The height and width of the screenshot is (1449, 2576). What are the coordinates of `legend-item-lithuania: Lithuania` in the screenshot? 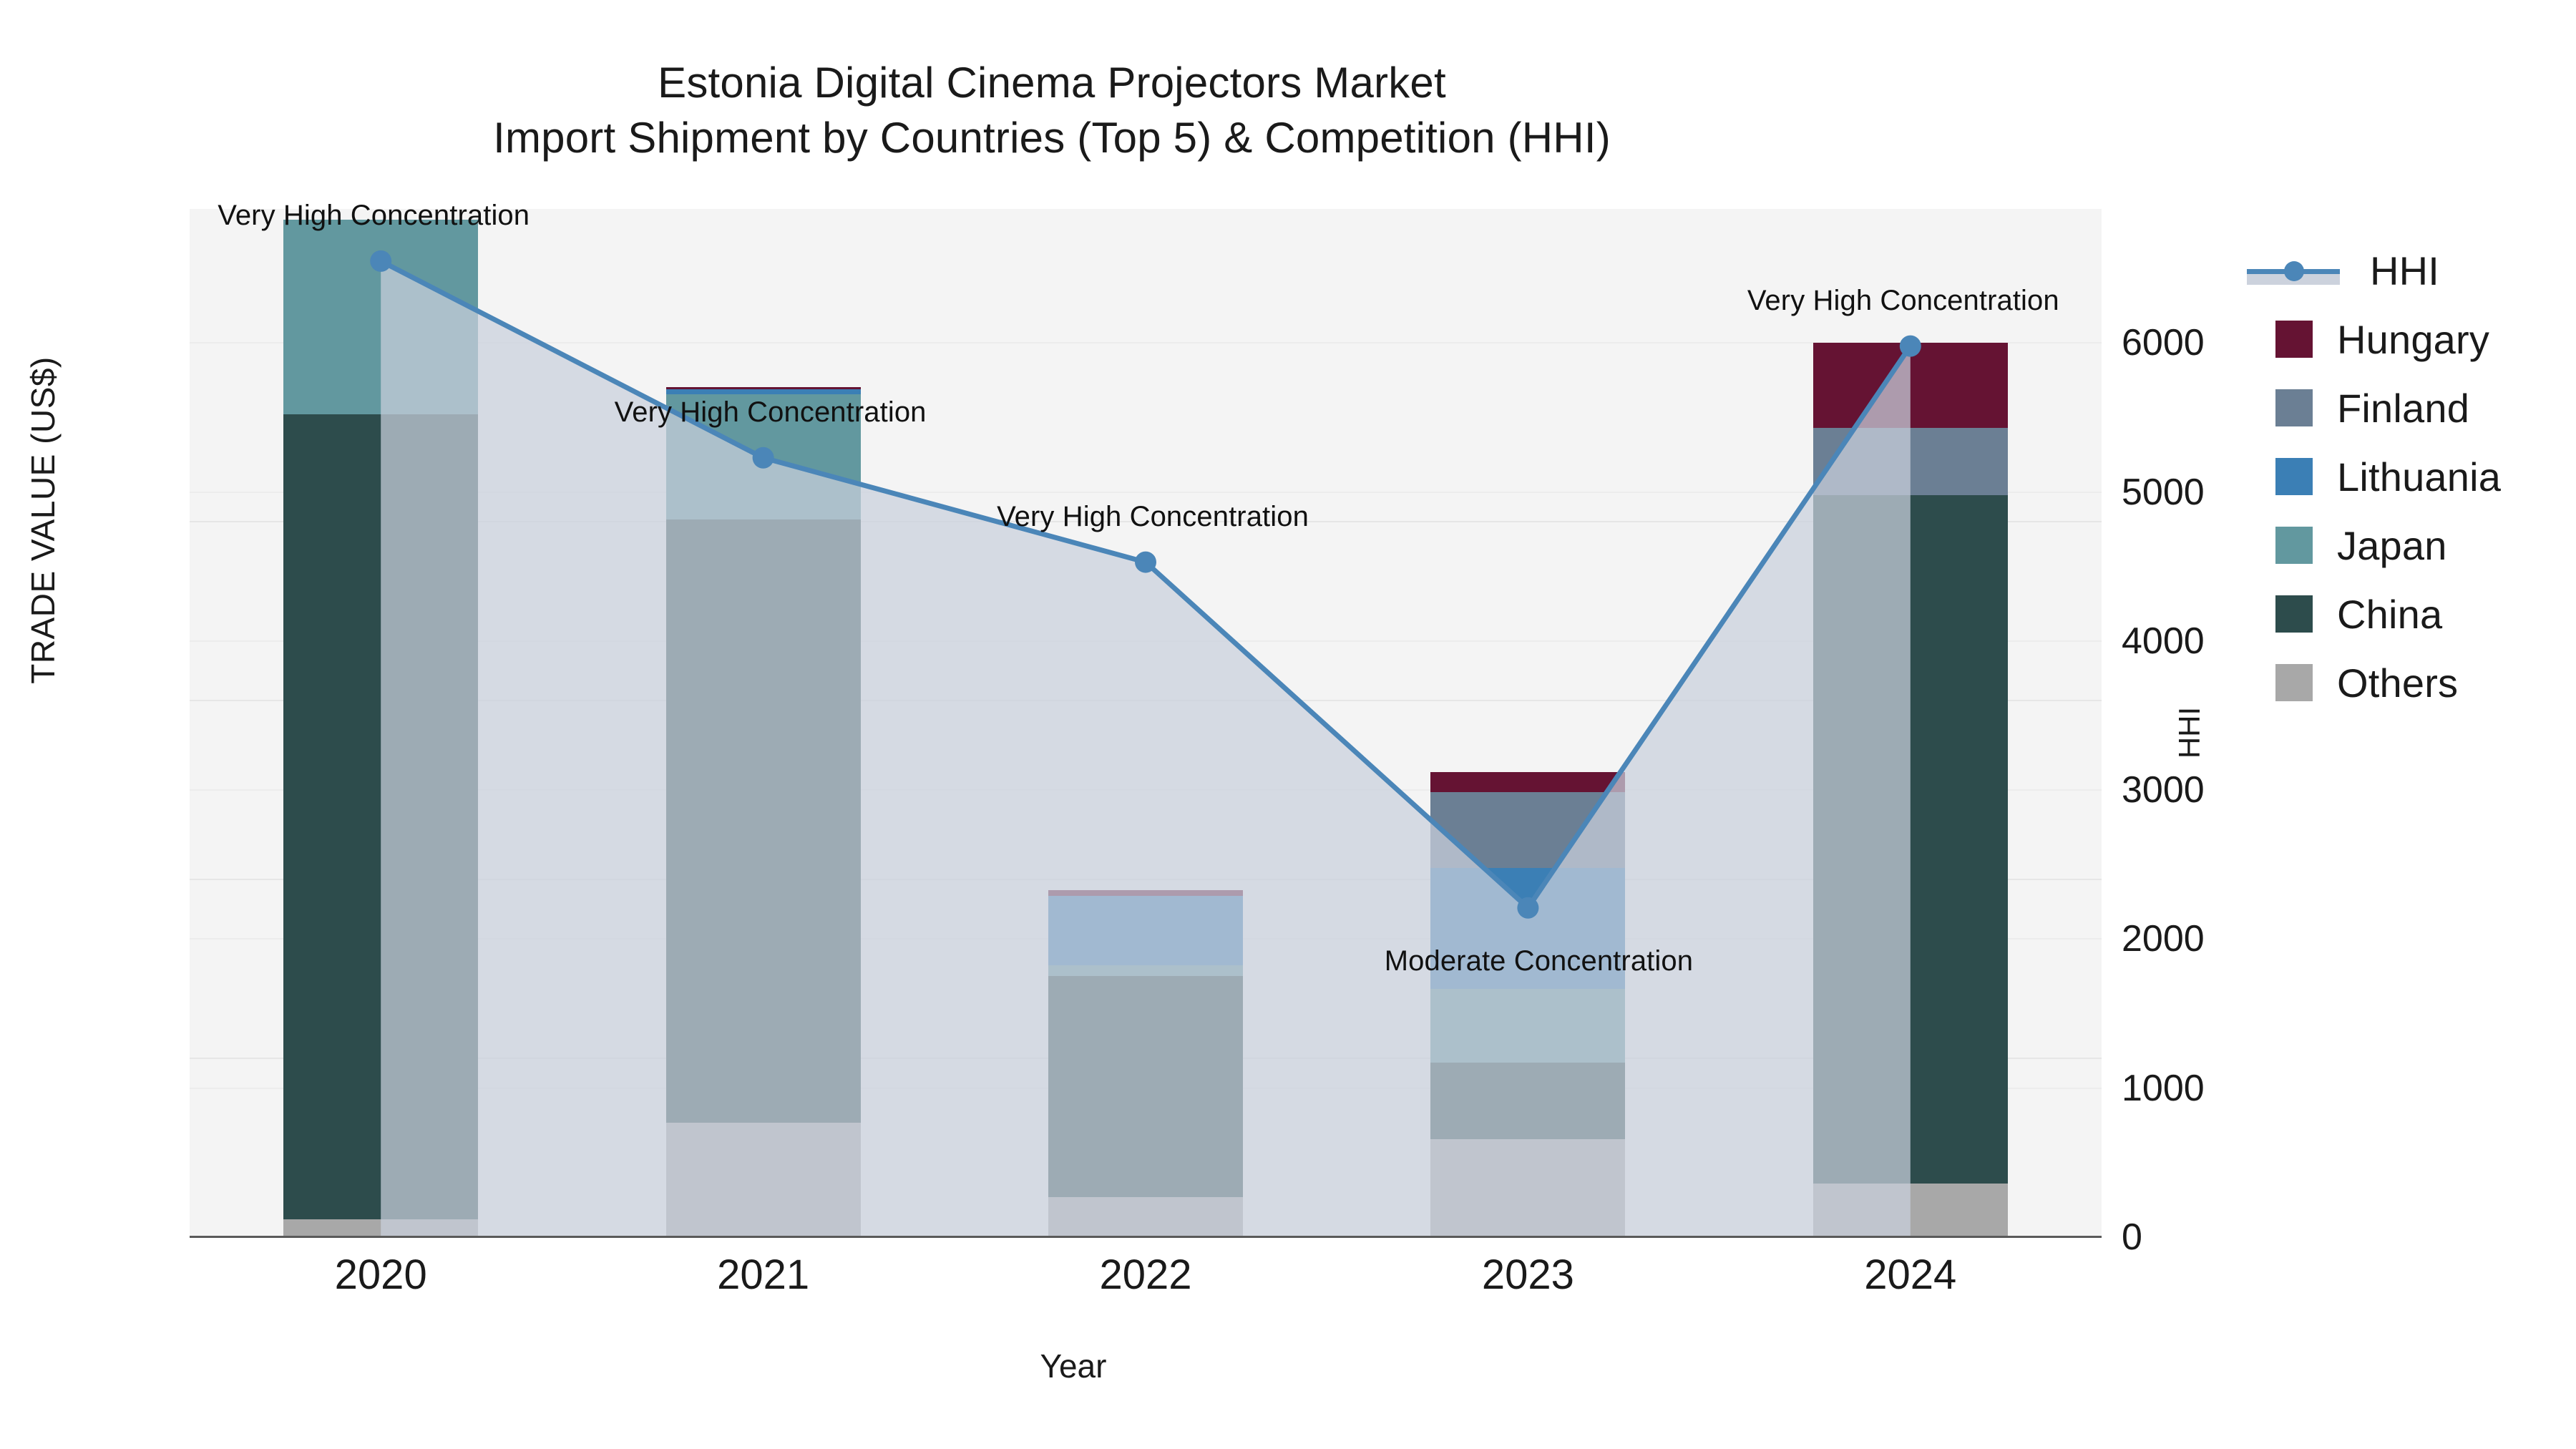 It's located at (2425, 476).